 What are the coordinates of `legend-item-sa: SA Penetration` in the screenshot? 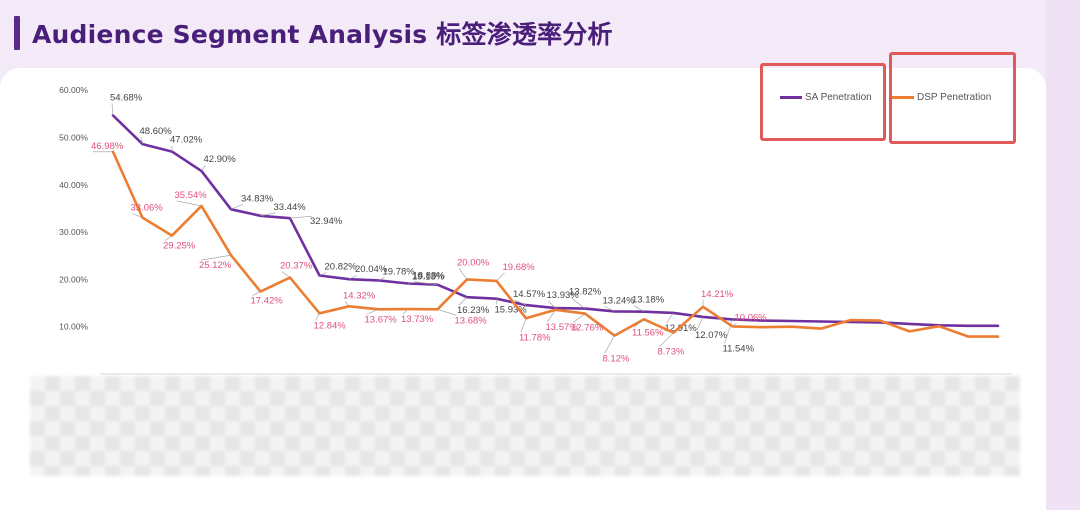 It's located at (826, 97).